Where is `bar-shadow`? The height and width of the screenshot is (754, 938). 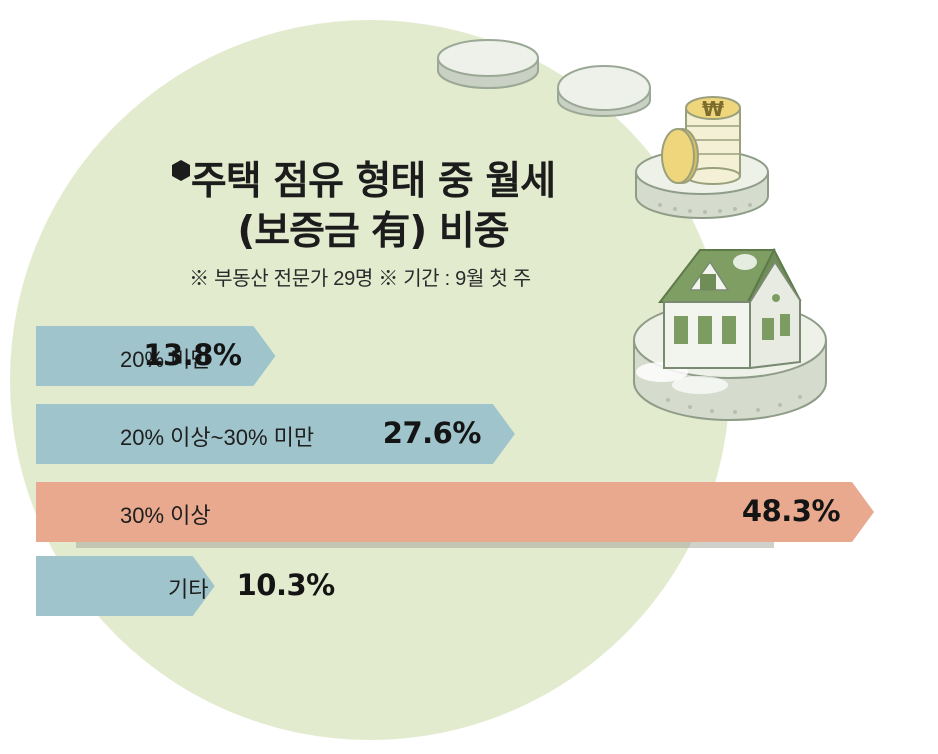
bar-shadow is located at coordinates (425, 544).